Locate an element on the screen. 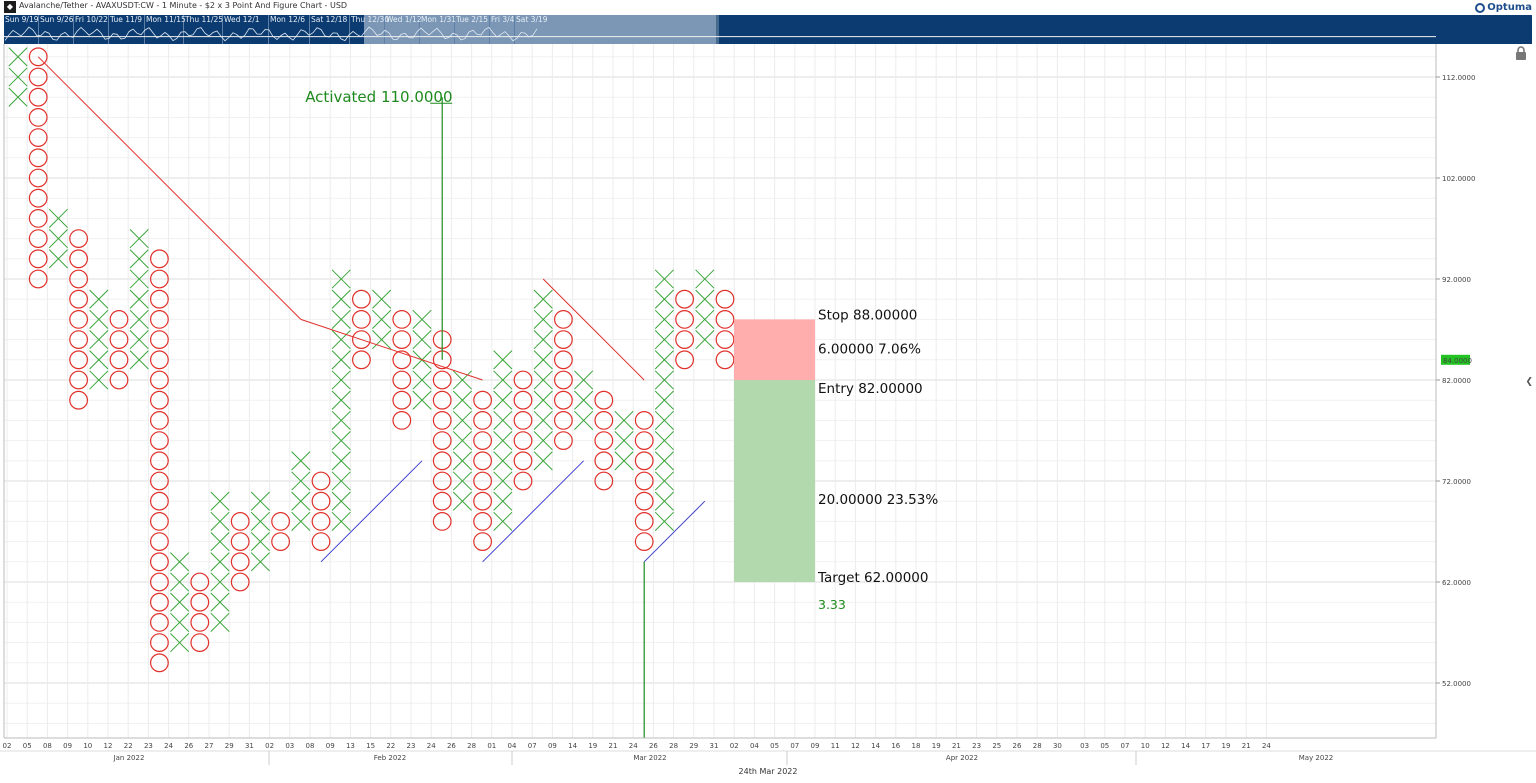 Image resolution: width=1536 pixels, height=783 pixels. navigator-date-label: Fri 3/4 is located at coordinates (503, 19).